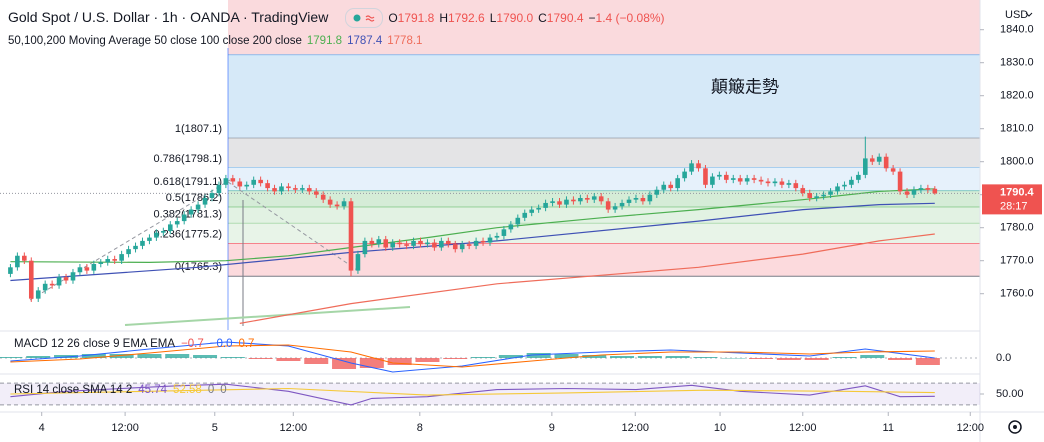 The image size is (1044, 442). I want to click on fib-label: 0.382(1781.3), so click(188, 214).